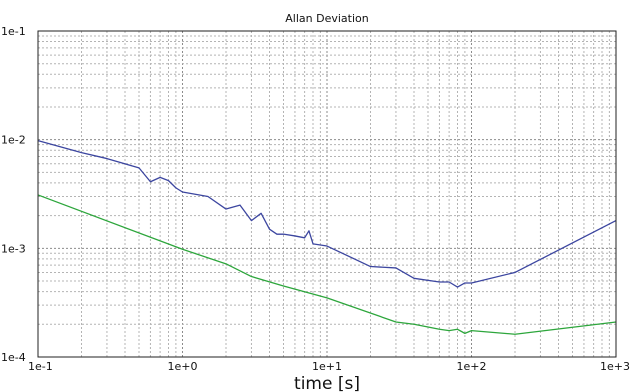 Image resolution: width=633 pixels, height=392 pixels. What do you see at coordinates (13, 140) in the screenshot?
I see `y-tick-label: 1e-2` at bounding box center [13, 140].